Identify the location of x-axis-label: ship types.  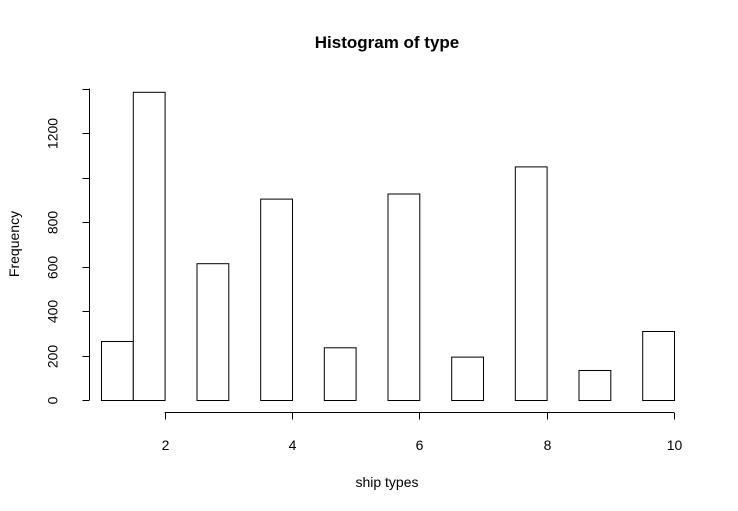
(386, 482).